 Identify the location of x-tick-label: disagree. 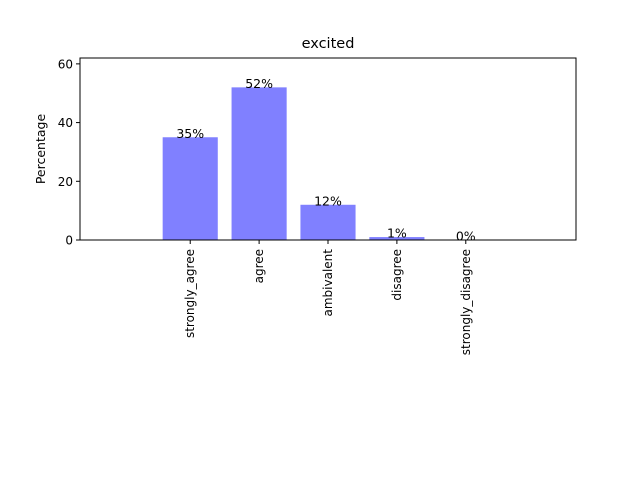
(397, 275).